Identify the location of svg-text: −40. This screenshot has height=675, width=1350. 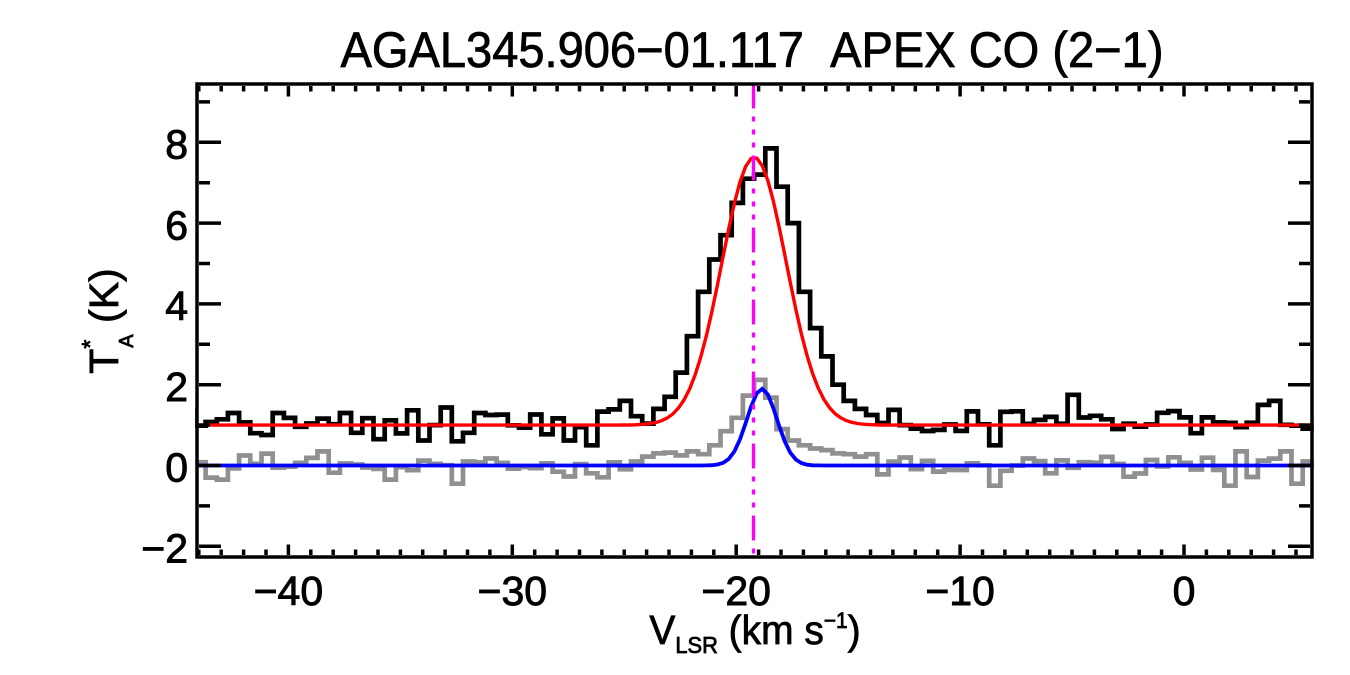
(289, 591).